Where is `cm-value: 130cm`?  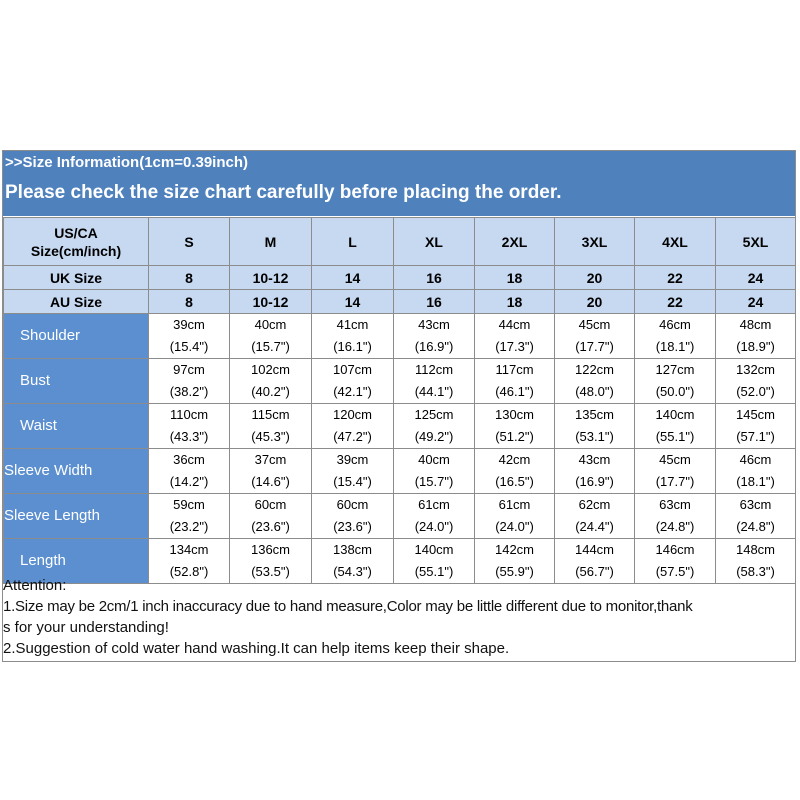 cm-value: 130cm is located at coordinates (514, 414).